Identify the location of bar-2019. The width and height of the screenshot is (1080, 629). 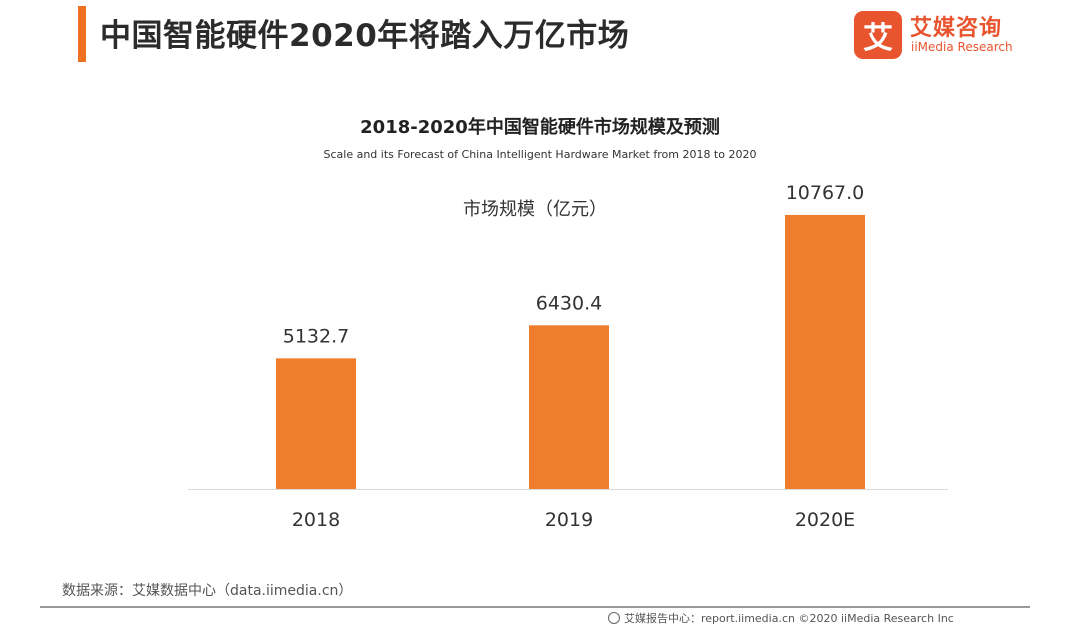
(569, 407).